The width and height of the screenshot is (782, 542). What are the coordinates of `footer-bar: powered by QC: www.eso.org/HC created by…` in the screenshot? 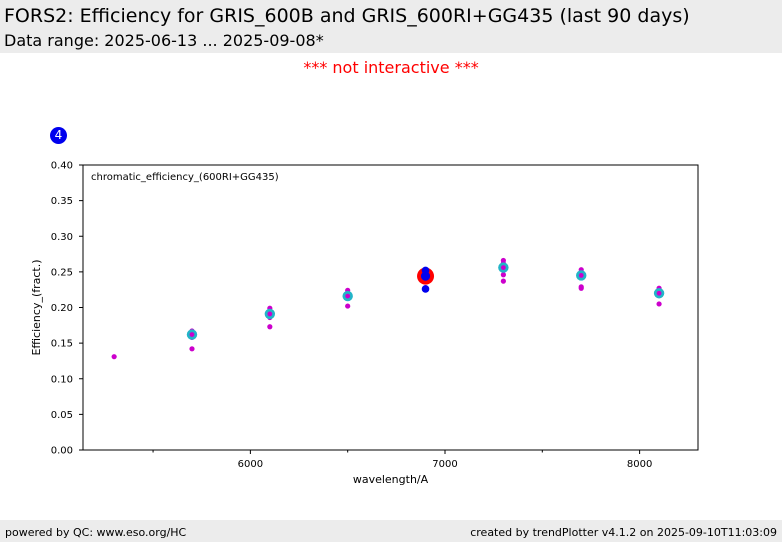 It's located at (391, 531).